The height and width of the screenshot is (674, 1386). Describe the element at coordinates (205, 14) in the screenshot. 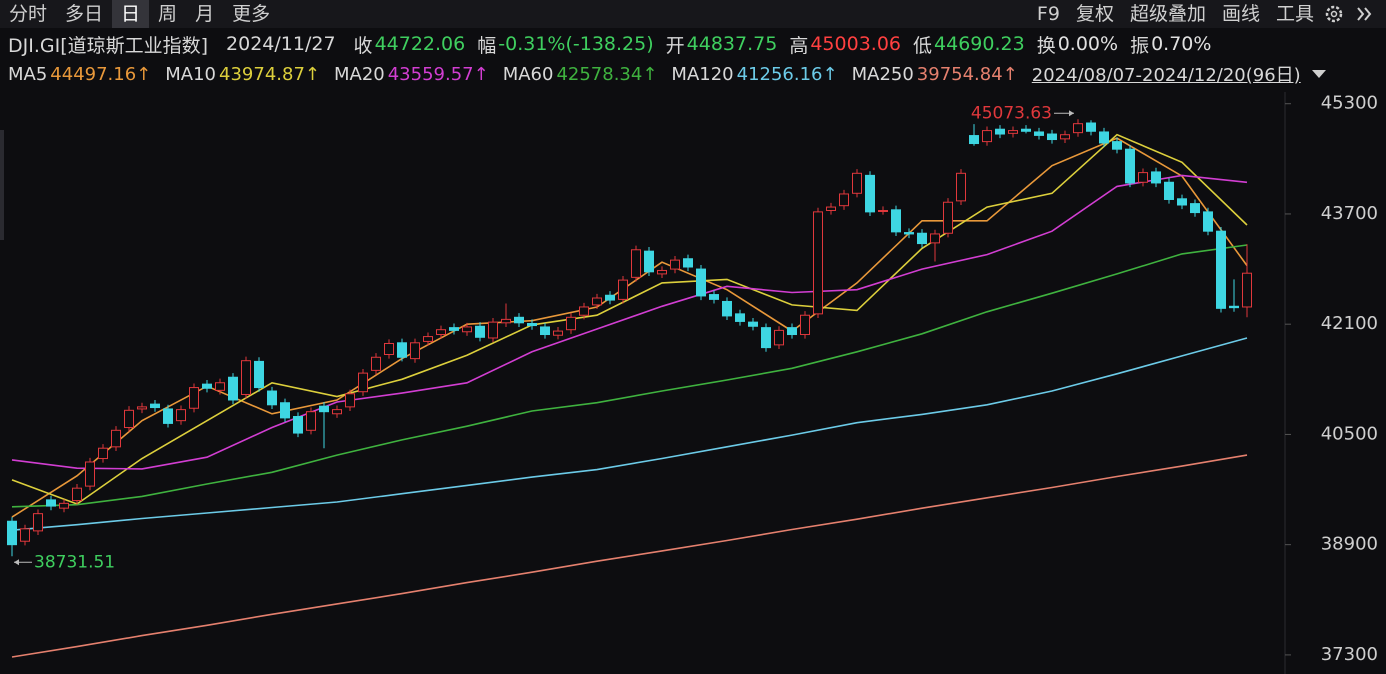

I see `tab: 月` at that location.